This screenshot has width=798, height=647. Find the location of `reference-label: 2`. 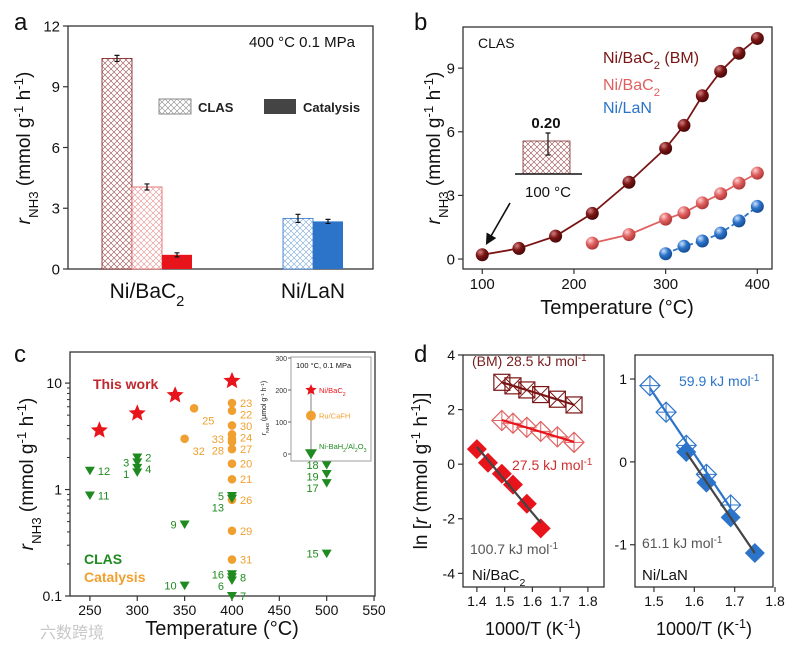

reference-label: 2 is located at coordinates (148, 459).